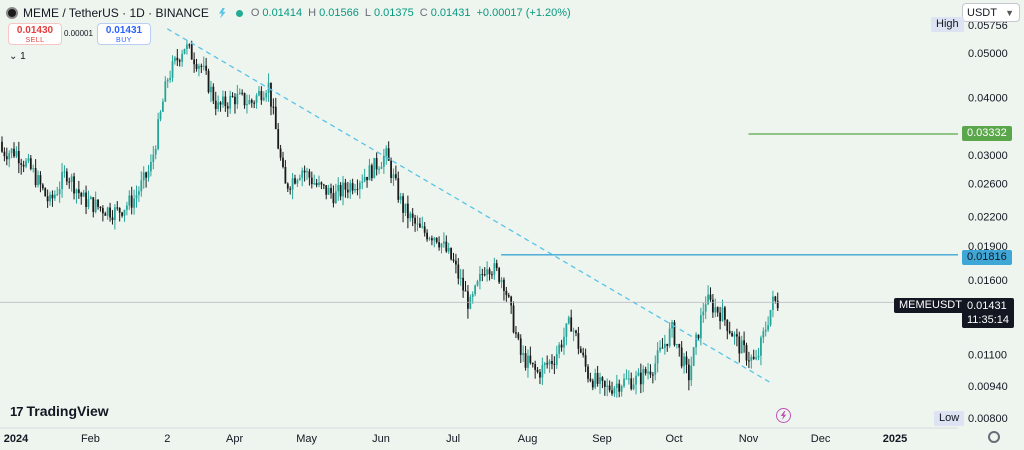 The image size is (1024, 450). Describe the element at coordinates (124, 40) in the screenshot. I see `buy-label: BUY` at that location.